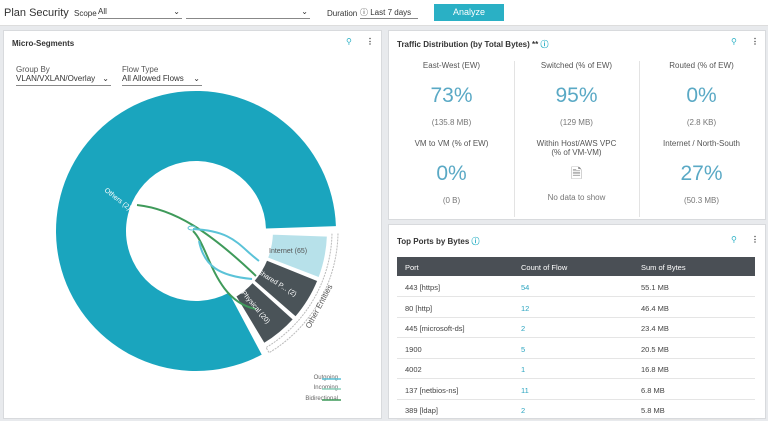 The image size is (768, 421). Describe the element at coordinates (140, 69) in the screenshot. I see `flow-type-label: Flow Type` at that location.